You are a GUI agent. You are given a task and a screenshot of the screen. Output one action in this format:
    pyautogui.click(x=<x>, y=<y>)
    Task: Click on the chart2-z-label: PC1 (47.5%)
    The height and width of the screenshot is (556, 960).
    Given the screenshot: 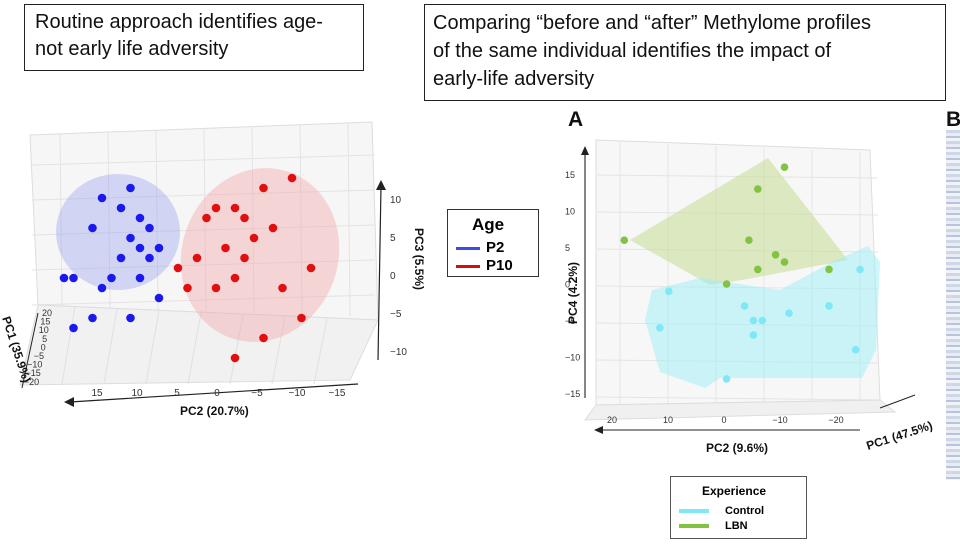 What is the action you would take?
    pyautogui.click(x=900, y=435)
    